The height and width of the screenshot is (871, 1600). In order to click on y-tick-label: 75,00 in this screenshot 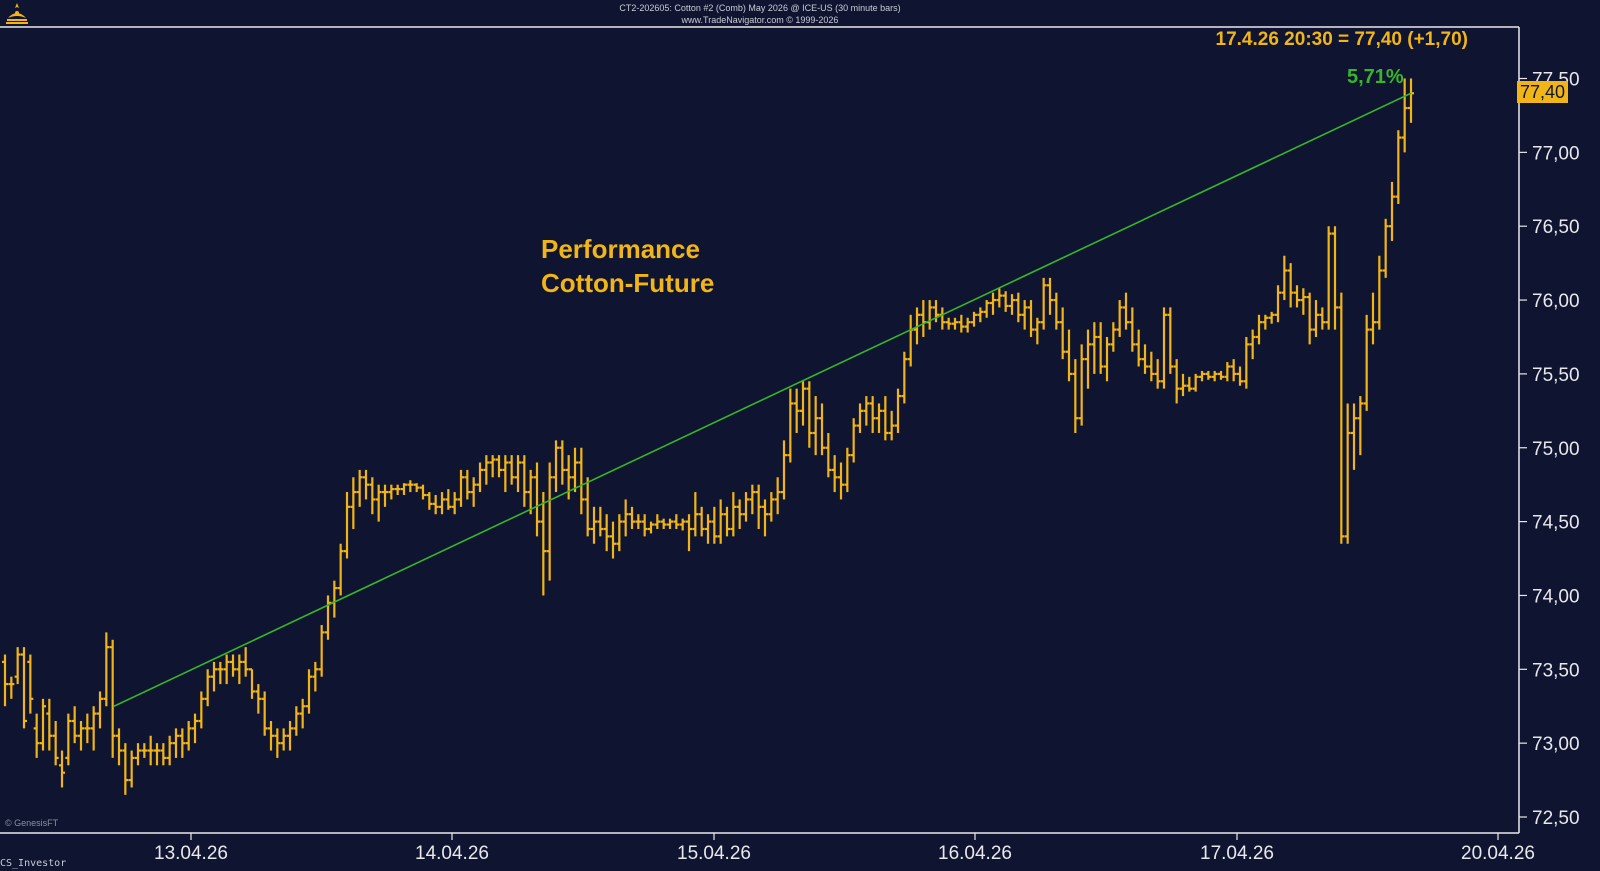, I will do `click(1556, 449)`.